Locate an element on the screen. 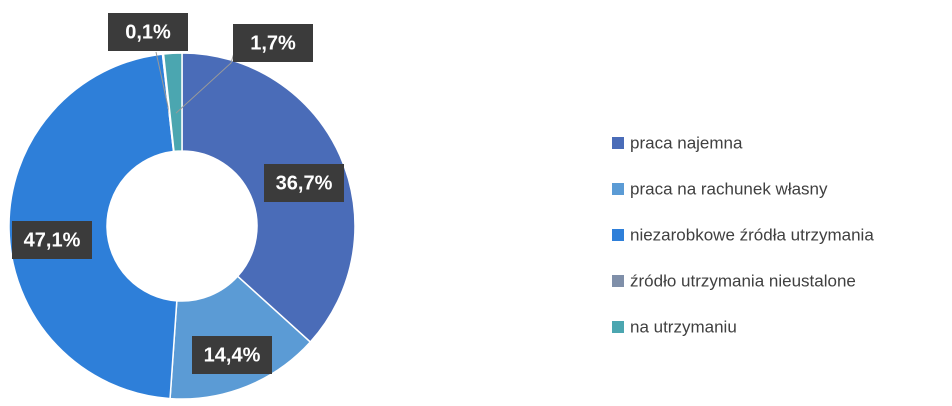 This screenshot has width=952, height=406. data-label: 36,7% is located at coordinates (304, 183).